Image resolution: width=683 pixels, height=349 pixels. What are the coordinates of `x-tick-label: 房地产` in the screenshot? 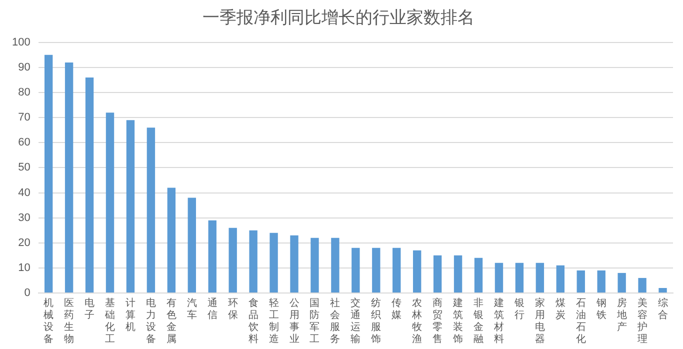 It's located at (621, 314).